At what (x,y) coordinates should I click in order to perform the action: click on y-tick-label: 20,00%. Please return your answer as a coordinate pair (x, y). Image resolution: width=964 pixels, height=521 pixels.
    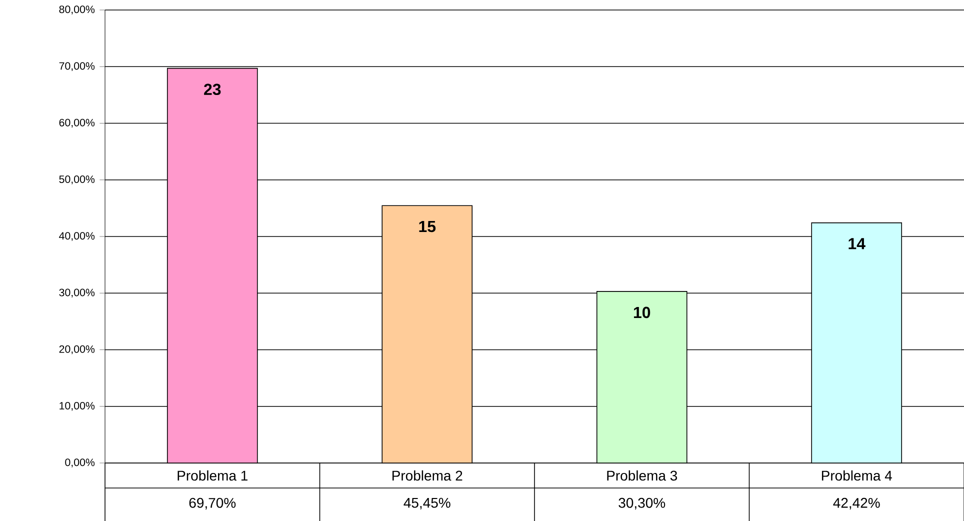
    Looking at the image, I should click on (77, 349).